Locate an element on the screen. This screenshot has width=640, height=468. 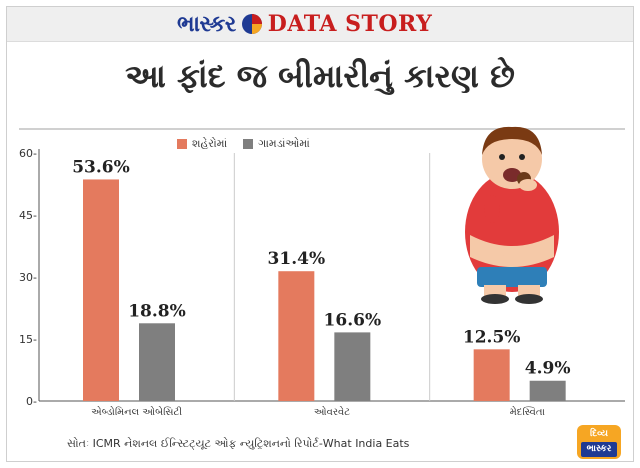
brand-name: ભાસ્કર is located at coordinates (206, 24).